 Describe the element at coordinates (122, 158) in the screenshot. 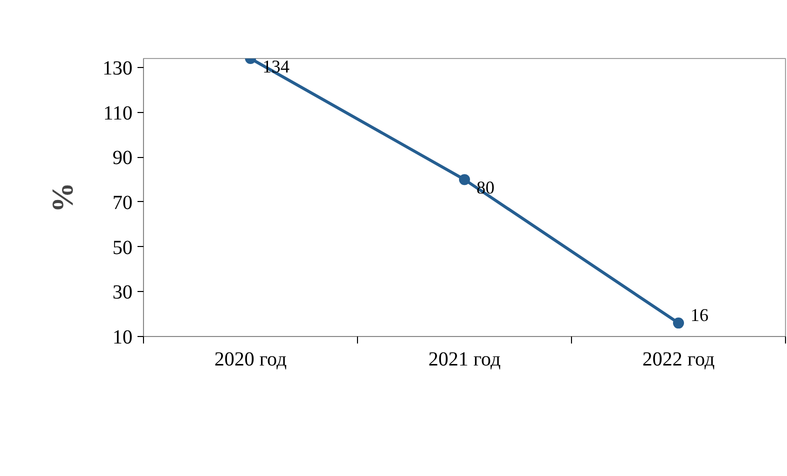

I see `y-tick-label: 90` at that location.